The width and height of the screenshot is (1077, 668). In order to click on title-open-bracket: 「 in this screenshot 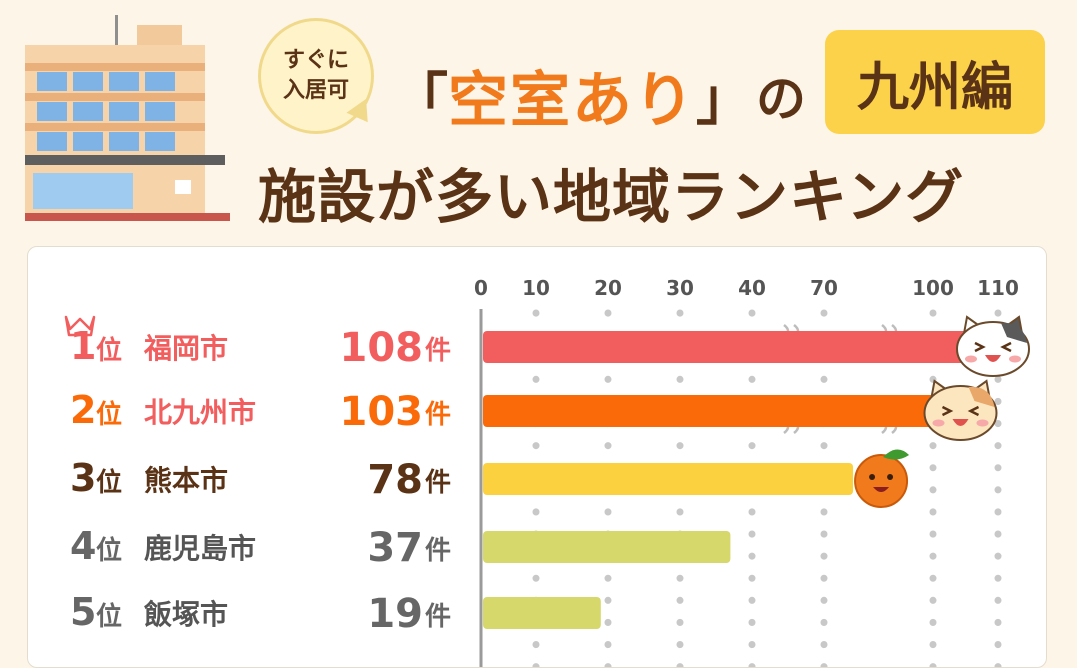, I will do `click(420, 100)`.